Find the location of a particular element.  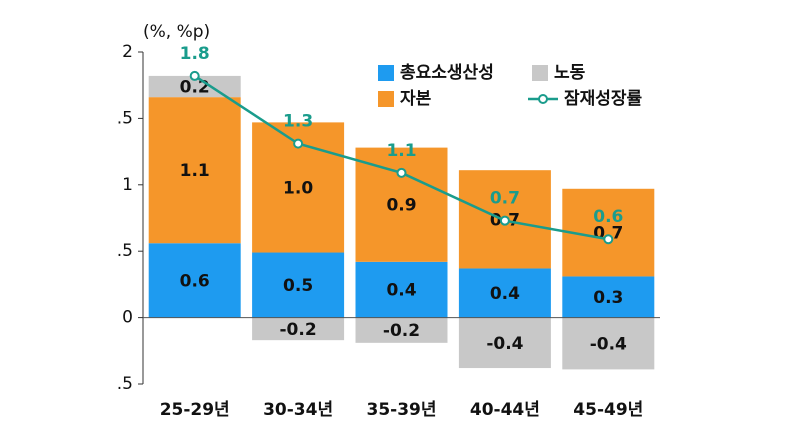

bar-label: 0.2 is located at coordinates (195, 88).